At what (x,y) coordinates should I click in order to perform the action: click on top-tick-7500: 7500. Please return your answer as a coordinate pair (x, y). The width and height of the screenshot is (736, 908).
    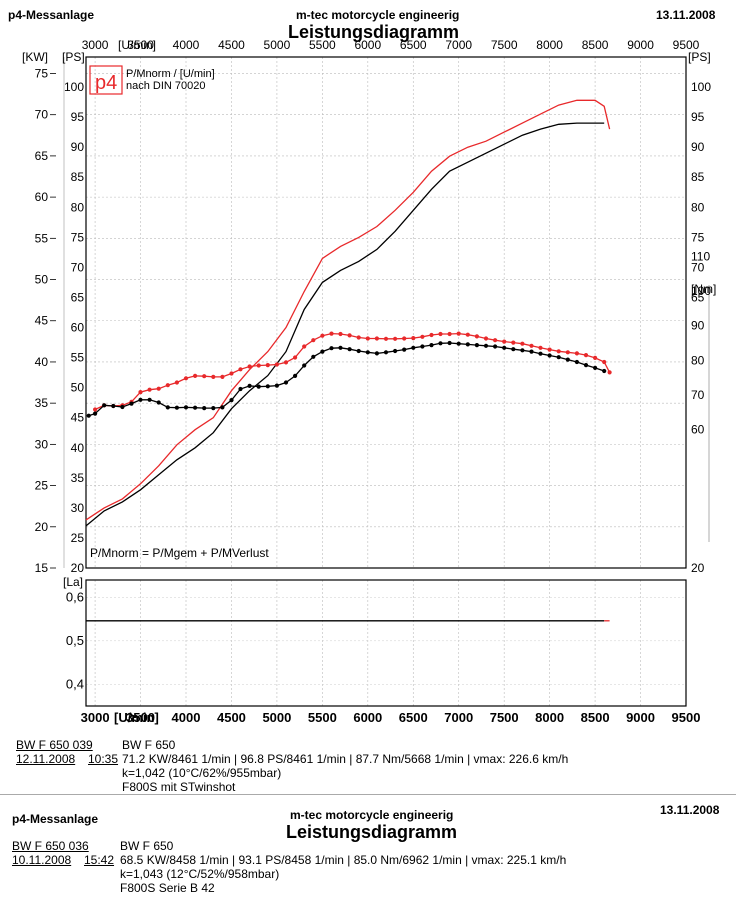
    Looking at the image, I should click on (504, 45).